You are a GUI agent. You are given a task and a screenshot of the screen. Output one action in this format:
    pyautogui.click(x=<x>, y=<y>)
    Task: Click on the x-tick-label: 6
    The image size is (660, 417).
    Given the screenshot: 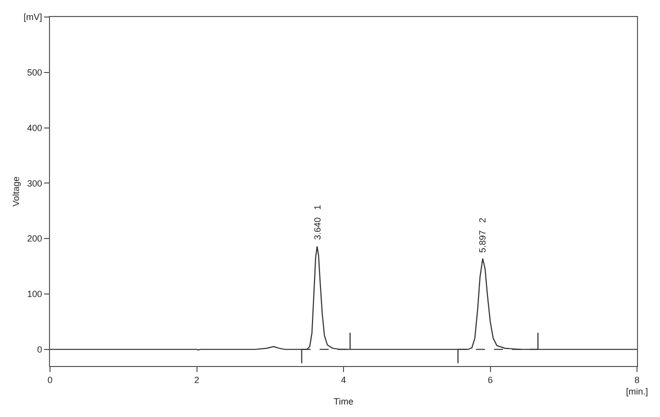 What is the action you would take?
    pyautogui.click(x=490, y=379)
    